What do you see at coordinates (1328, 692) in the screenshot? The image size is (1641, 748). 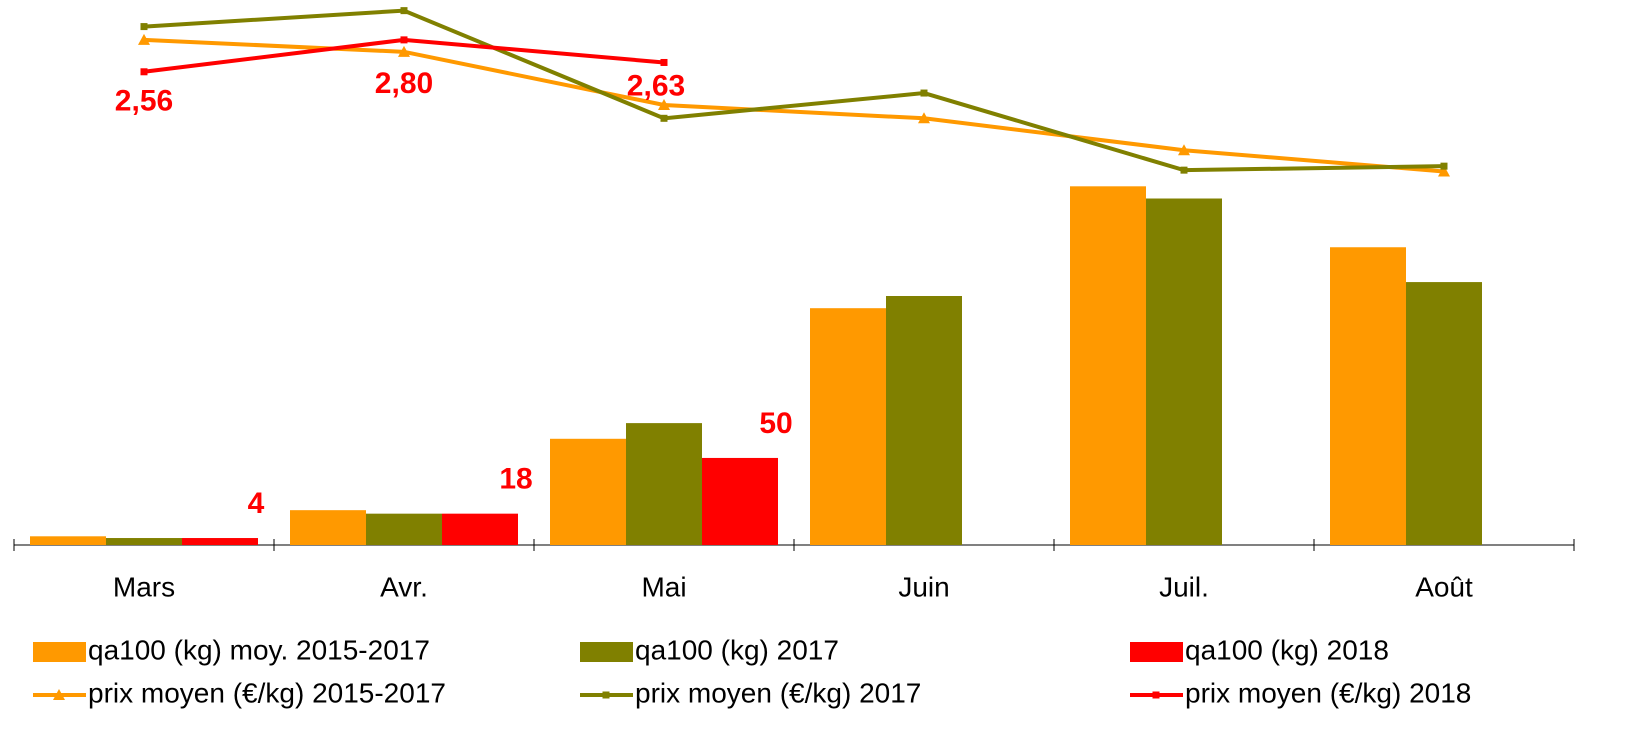 I see `legend-label: prix moyen (€/kg) 2018` at bounding box center [1328, 692].